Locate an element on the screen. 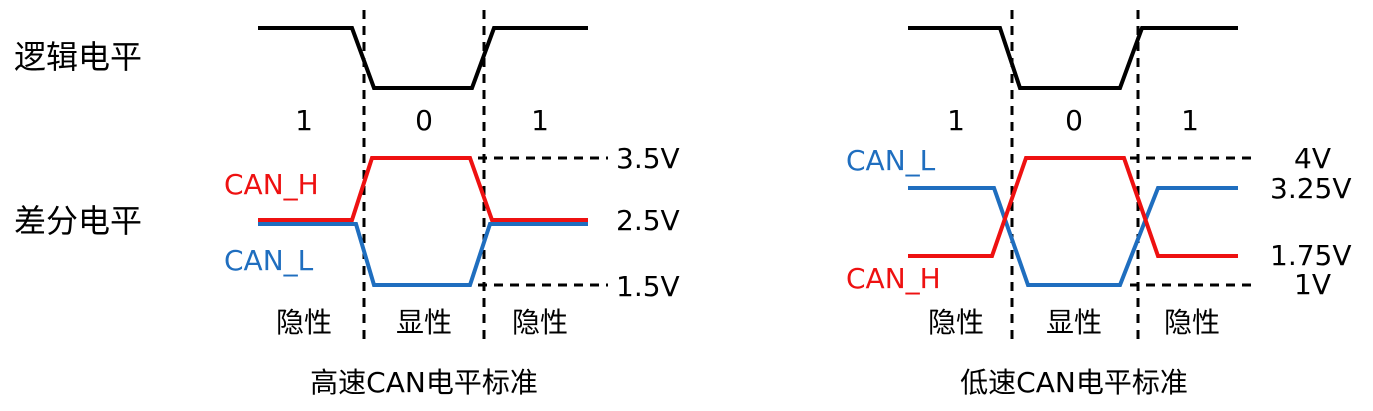 This screenshot has width=1373, height=411. ls-can-h-label: CAN_H is located at coordinates (893, 278).